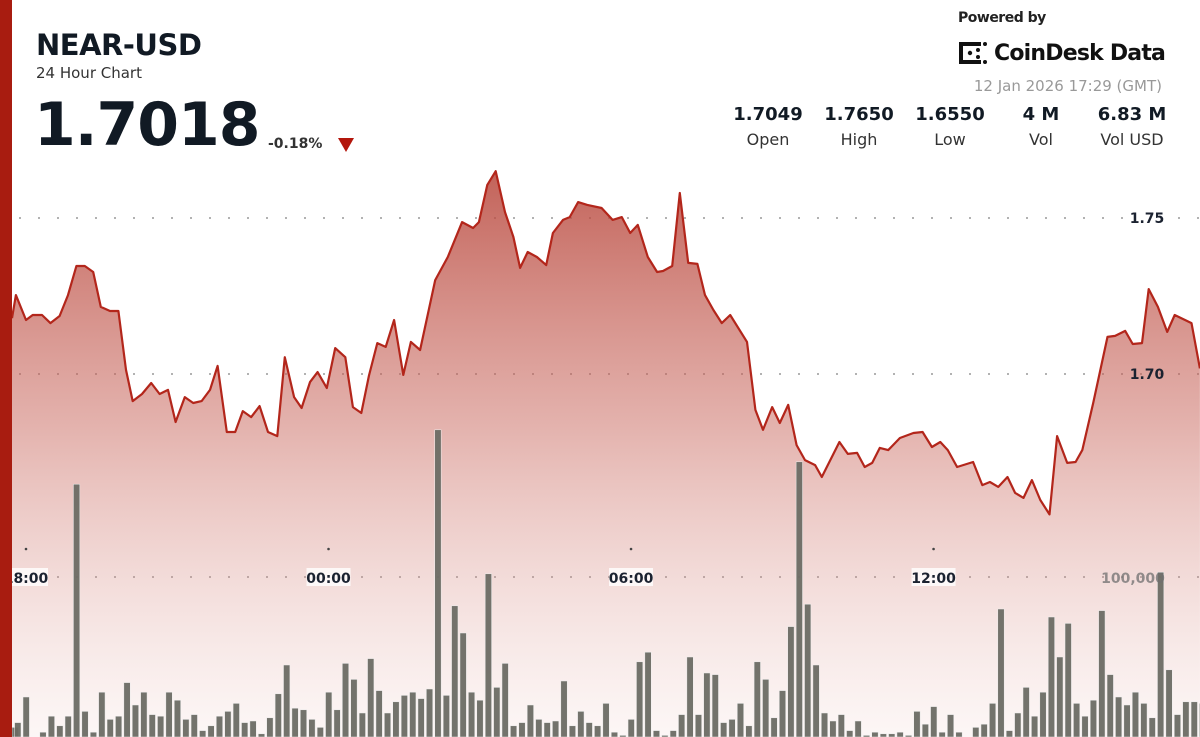 The width and height of the screenshot is (1200, 737). I want to click on stat-label: Open, so click(768, 139).